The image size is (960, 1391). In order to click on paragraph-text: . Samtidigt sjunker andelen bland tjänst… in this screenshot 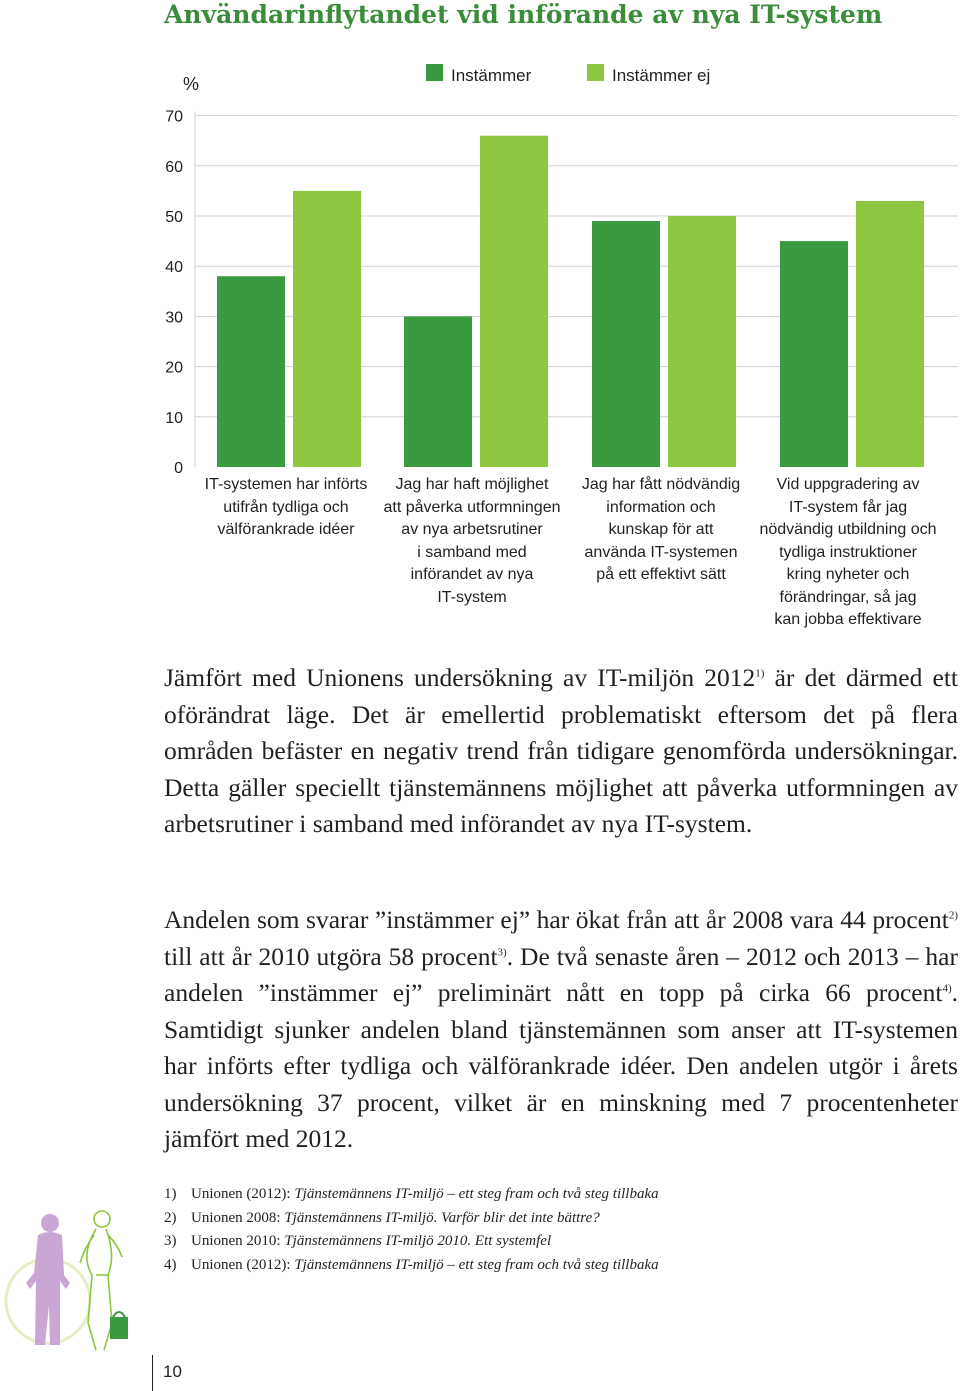, I will do `click(561, 1065)`.